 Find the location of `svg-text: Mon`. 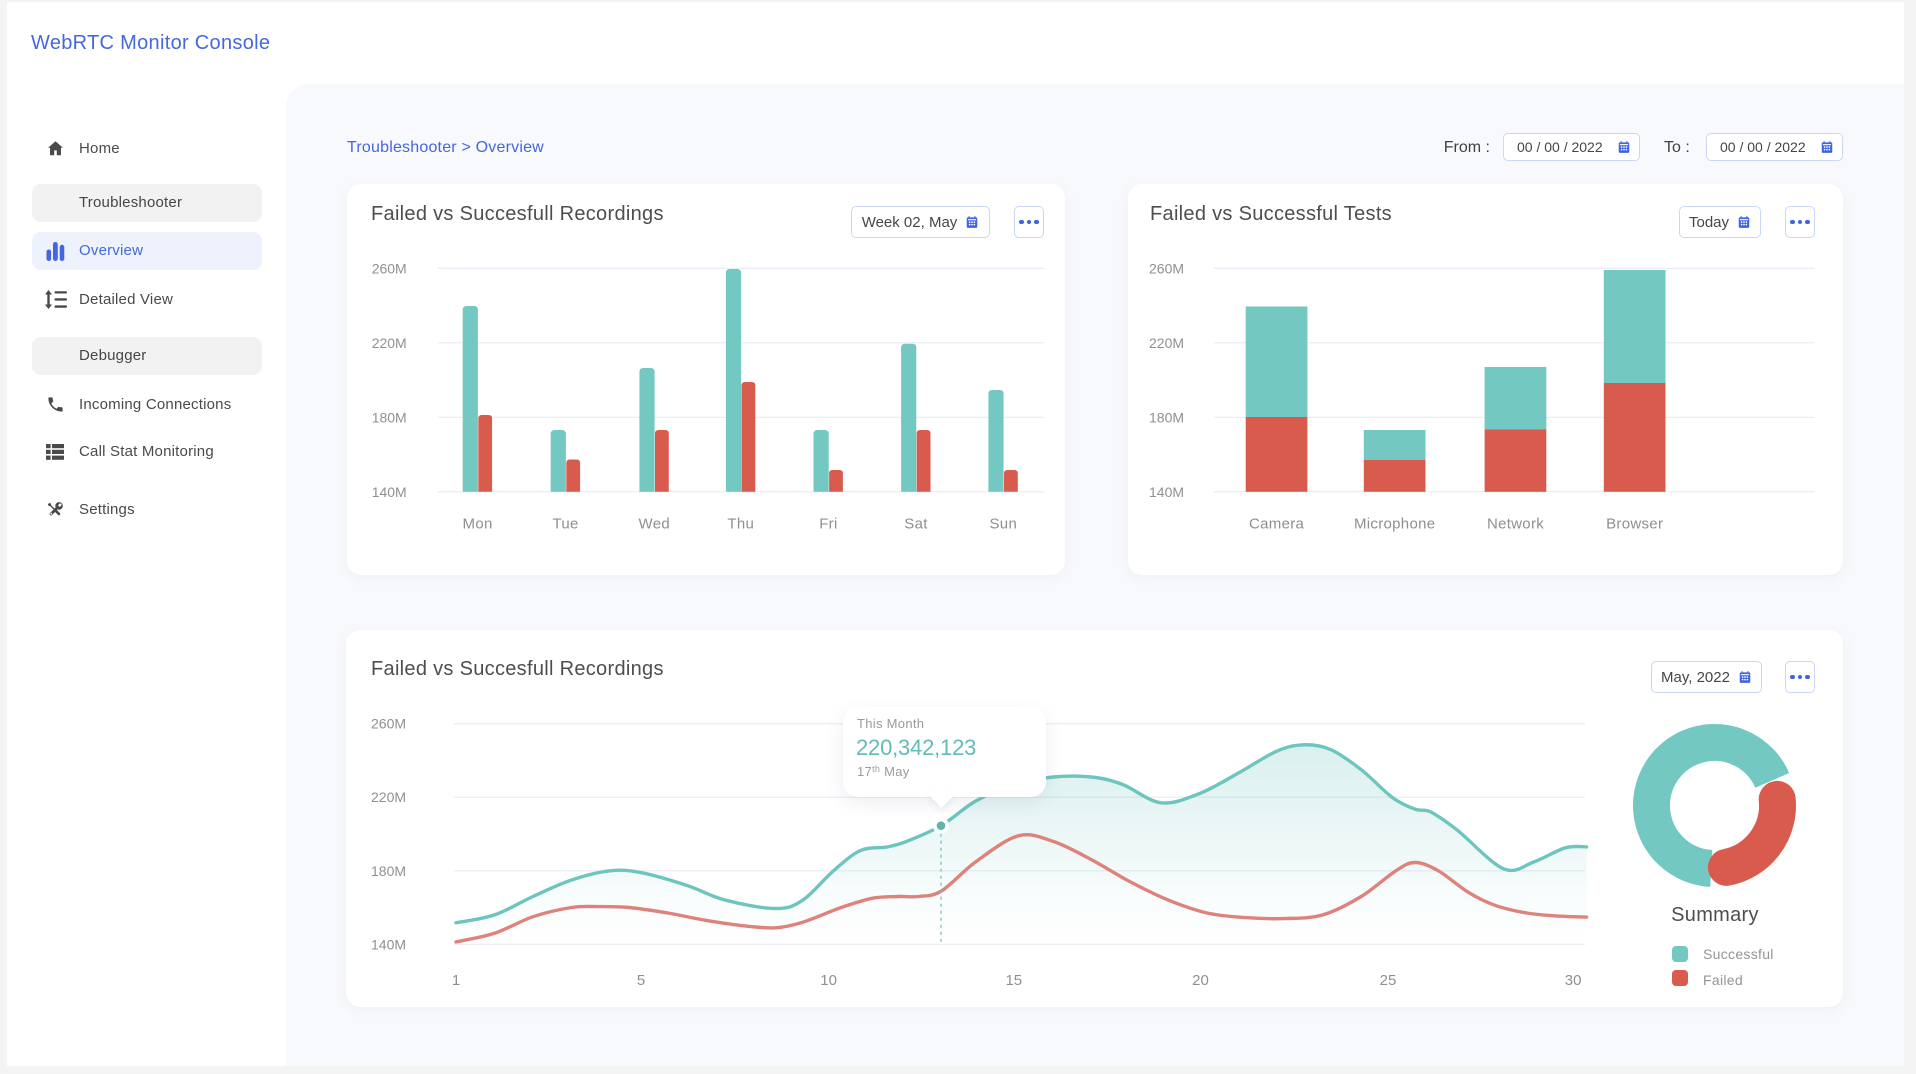

svg-text: Mon is located at coordinates (478, 524).